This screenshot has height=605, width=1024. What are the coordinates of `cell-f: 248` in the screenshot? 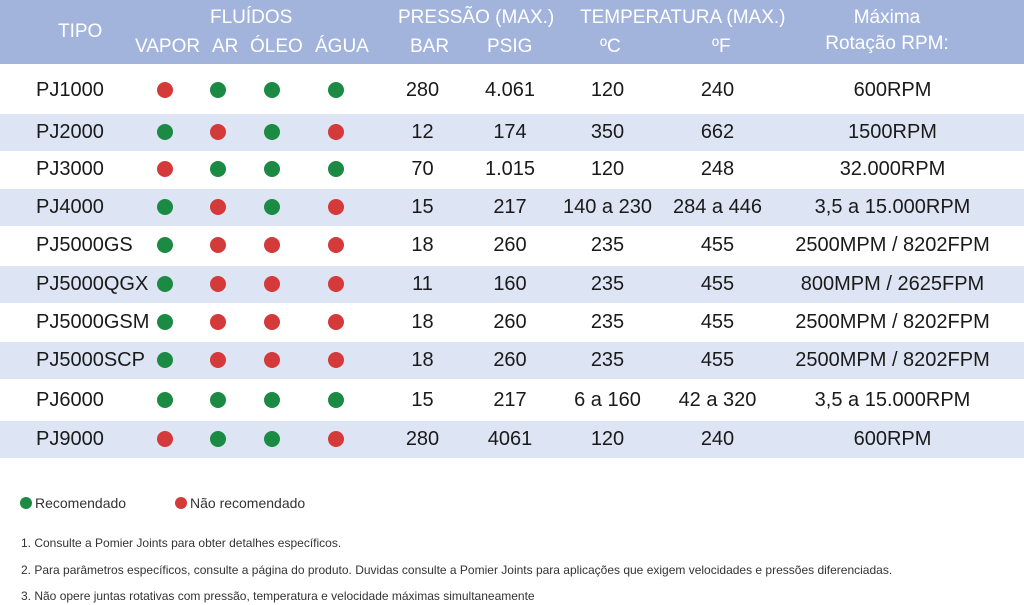 It's located at (717, 169).